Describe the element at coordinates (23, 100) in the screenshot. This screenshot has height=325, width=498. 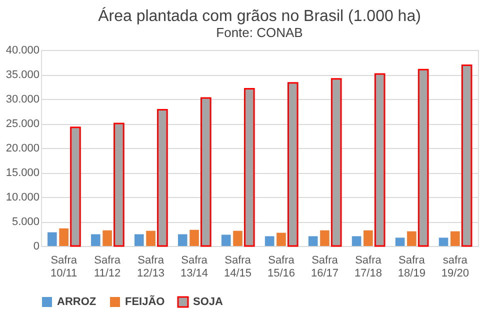
I see `y-tick-label: 30.000` at that location.